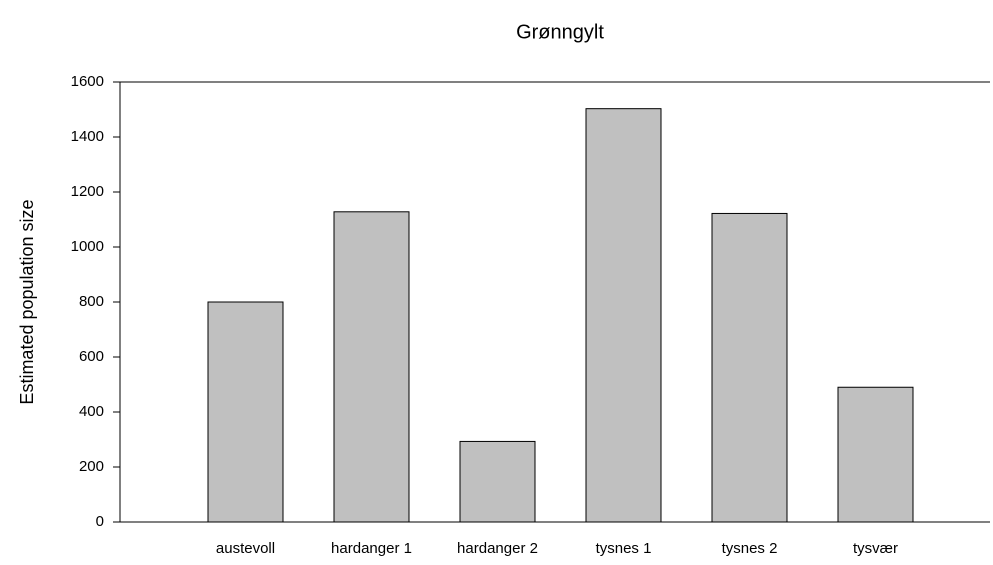  Describe the element at coordinates (27, 301) in the screenshot. I see `y-axis-label: Estimated population size` at that location.